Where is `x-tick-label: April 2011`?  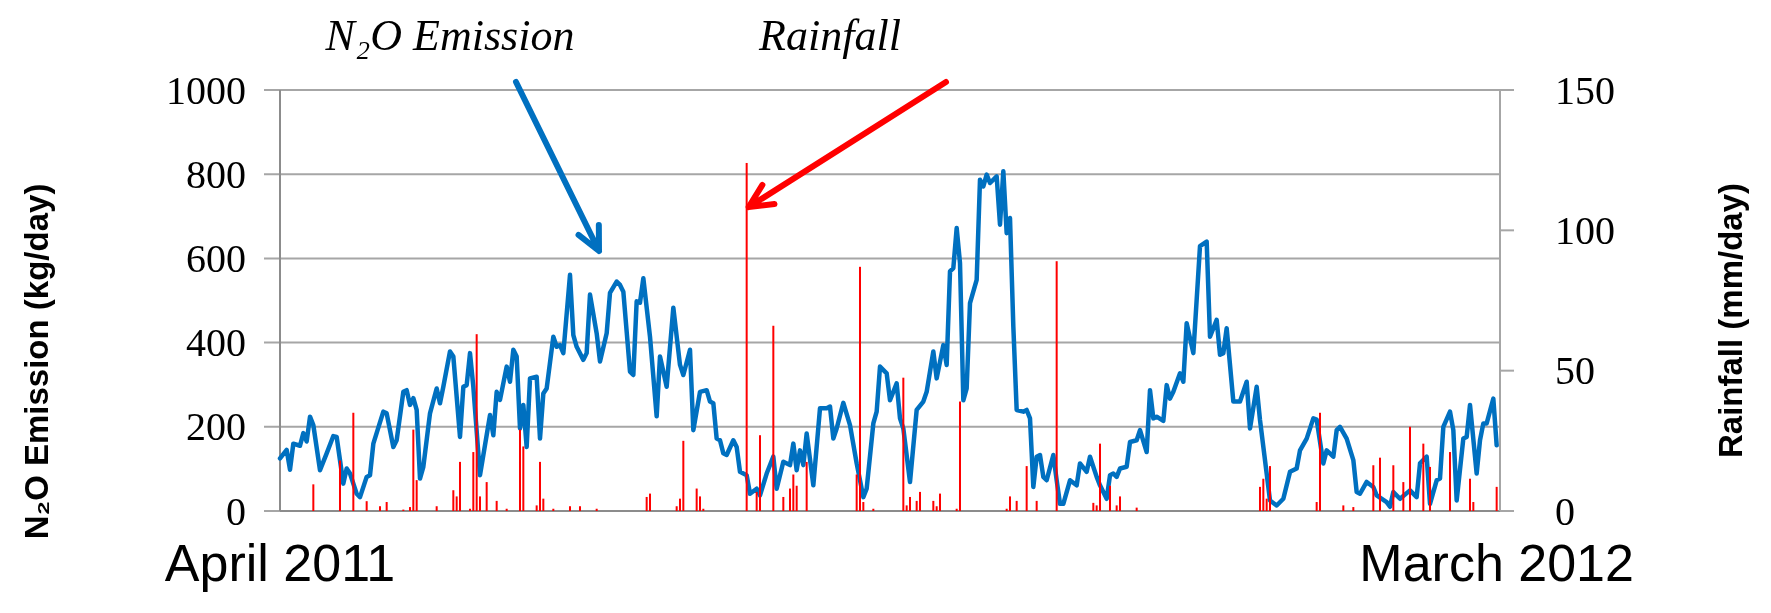 x-tick-label: April 2011 is located at coordinates (280, 563).